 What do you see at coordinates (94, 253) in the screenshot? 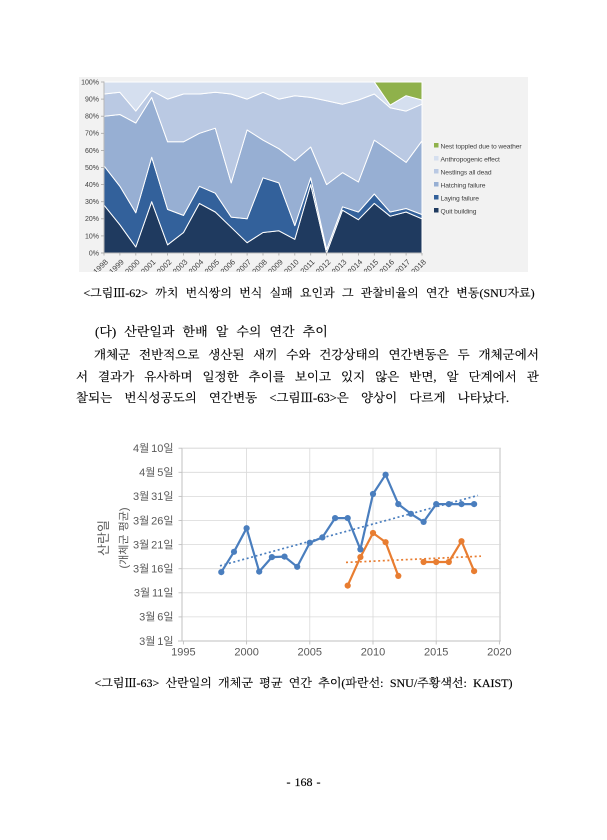
I see `svg-text: 0%` at bounding box center [94, 253].